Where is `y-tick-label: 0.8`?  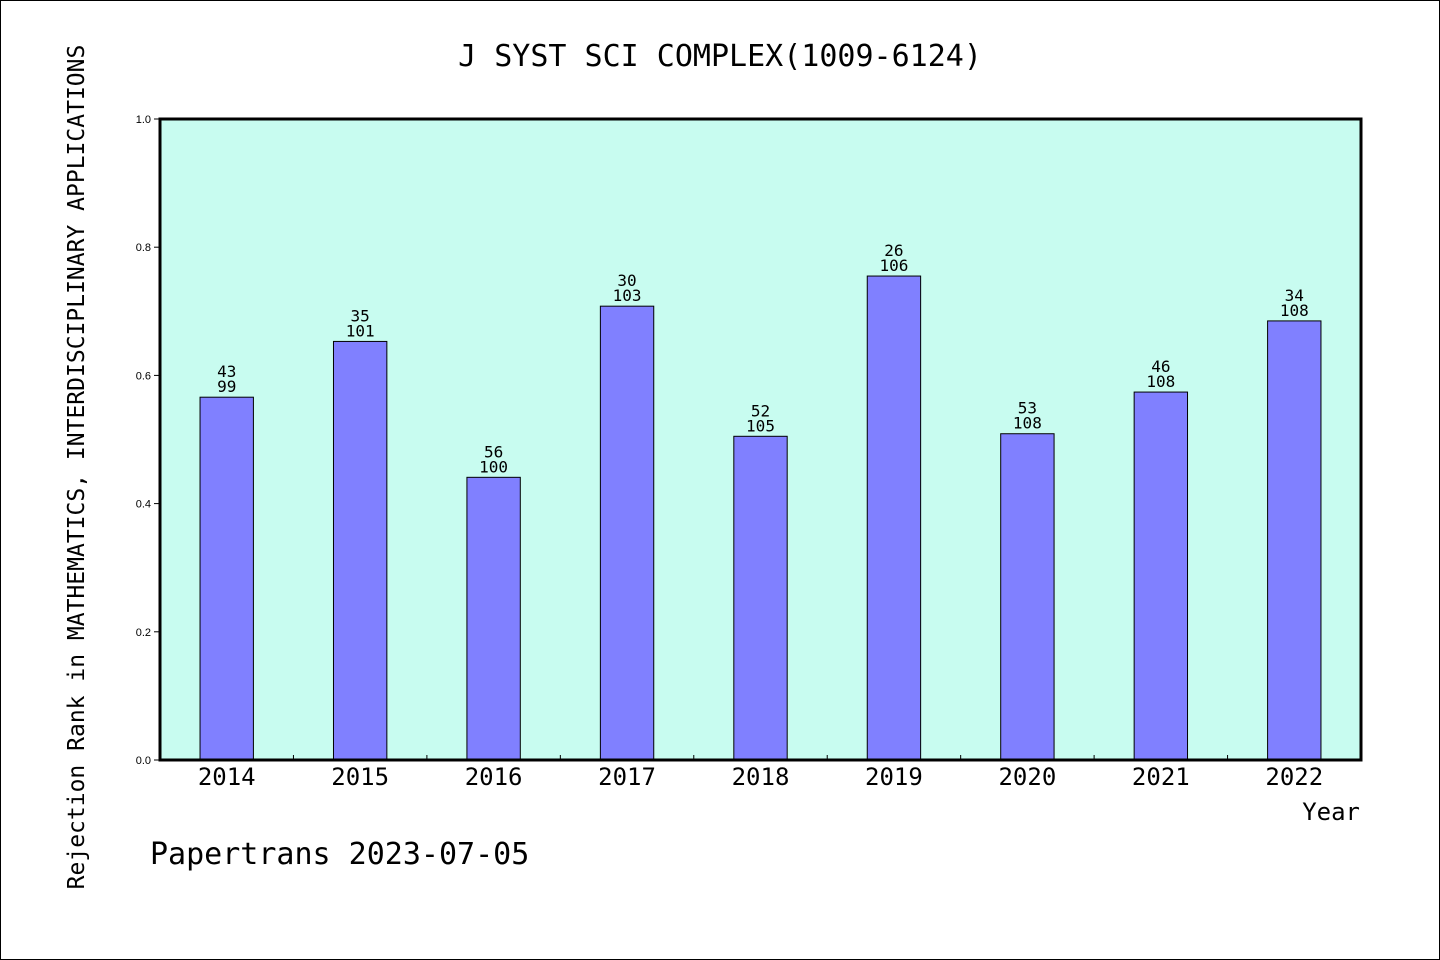
y-tick-label: 0.8 is located at coordinates (143, 248).